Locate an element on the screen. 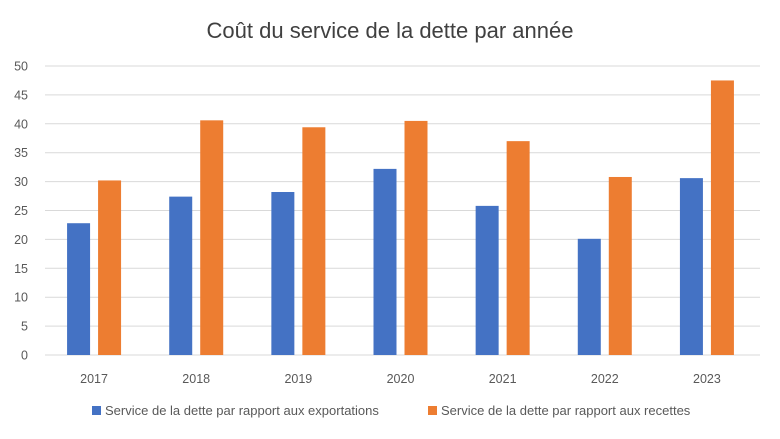 The image size is (780, 439). y-tick-label: 35 is located at coordinates (21, 153).